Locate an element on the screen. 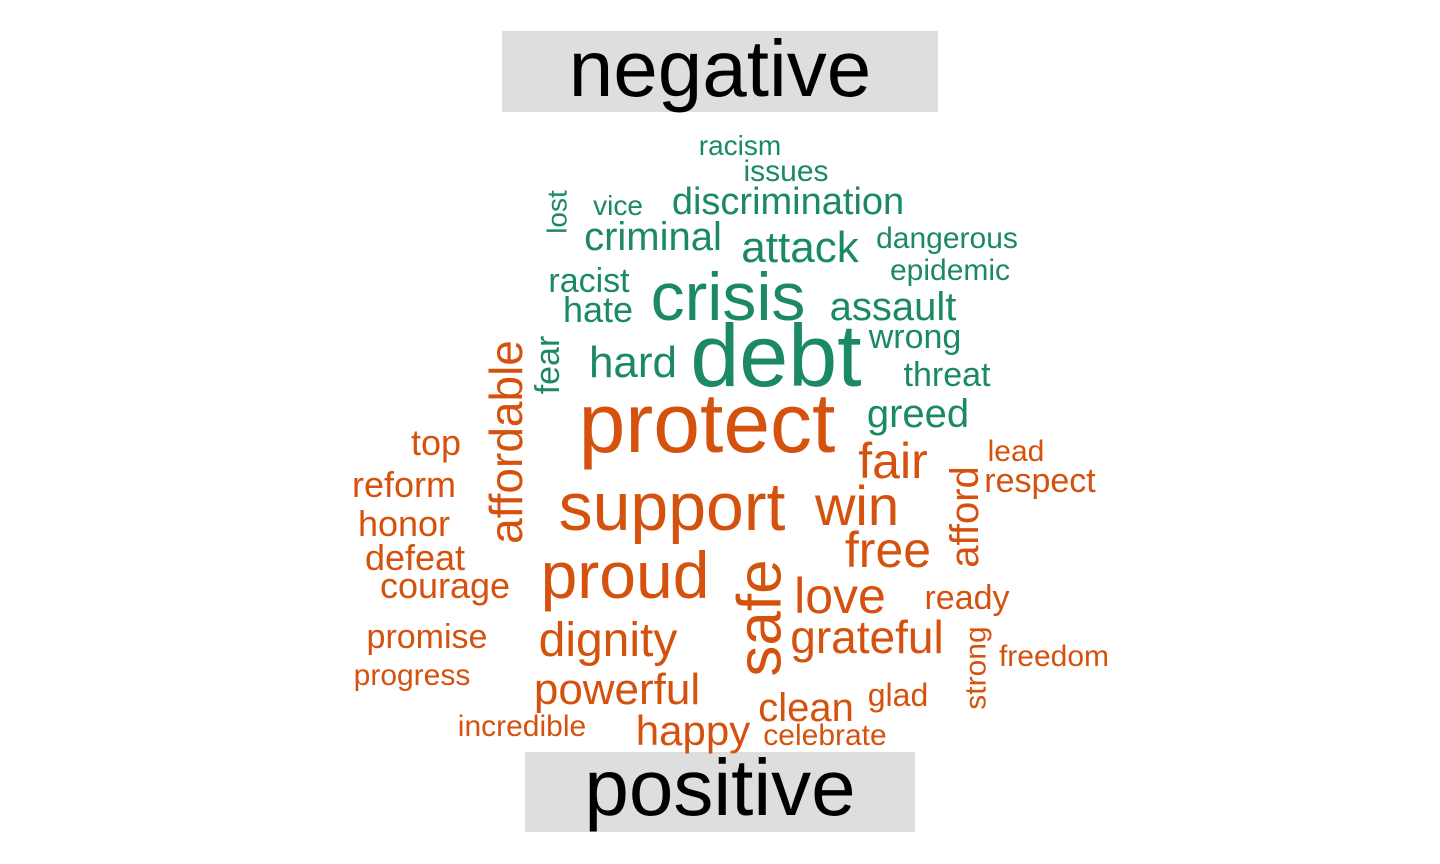  word-negative-discrimination: discrimination is located at coordinates (788, 202).